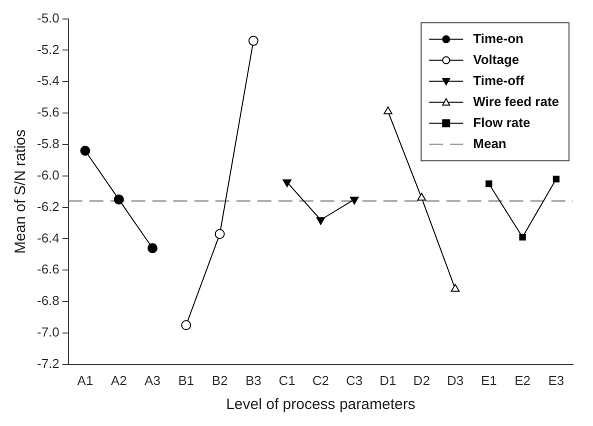  What do you see at coordinates (253, 380) in the screenshot?
I see `x-tick-label: B3` at bounding box center [253, 380].